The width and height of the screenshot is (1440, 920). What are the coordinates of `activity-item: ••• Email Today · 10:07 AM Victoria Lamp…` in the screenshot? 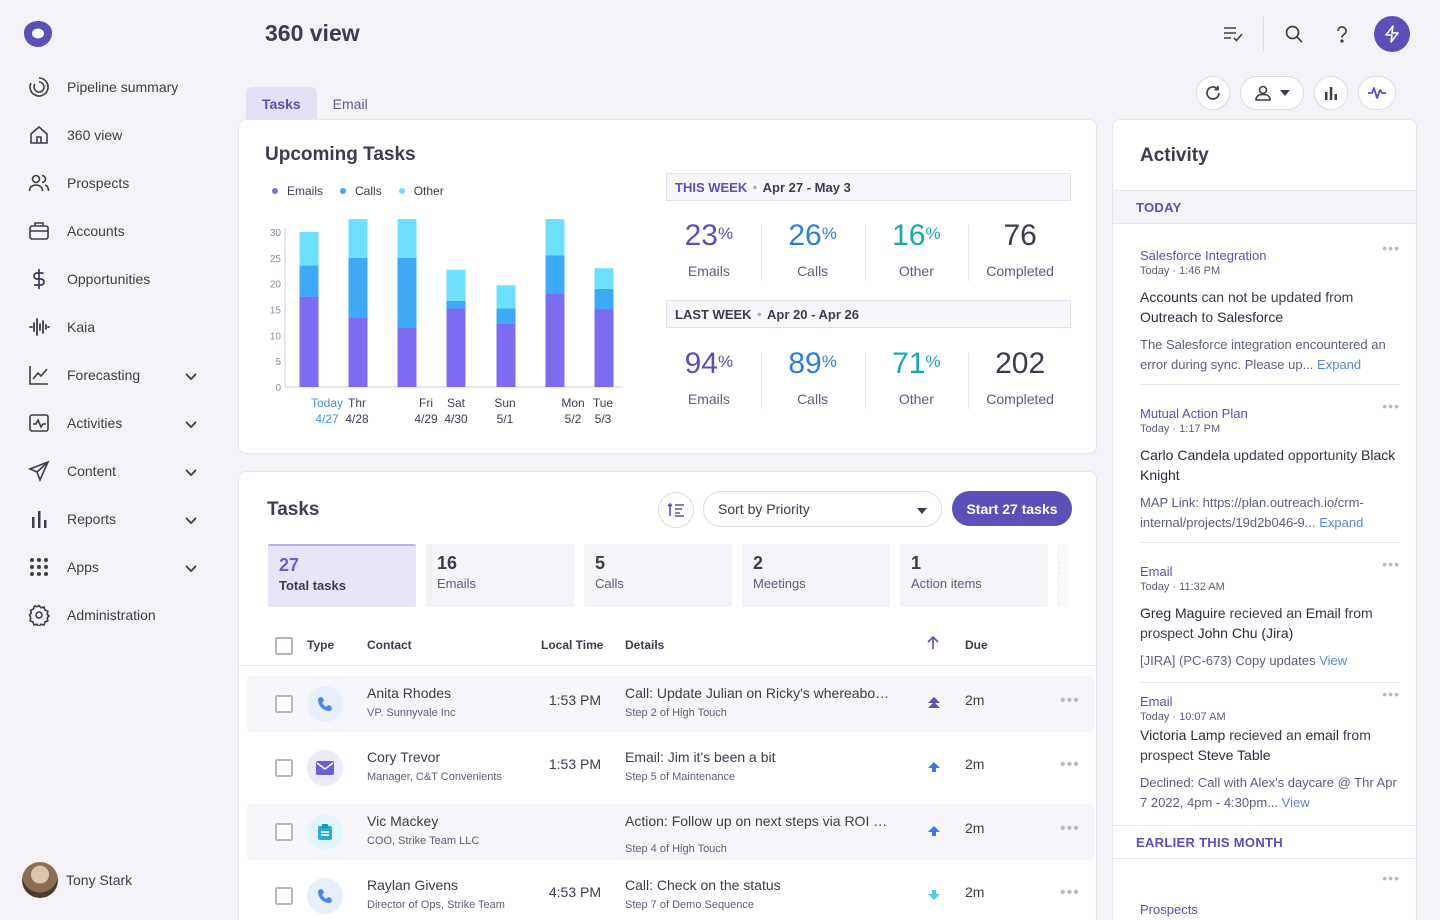 It's located at (1270, 749).